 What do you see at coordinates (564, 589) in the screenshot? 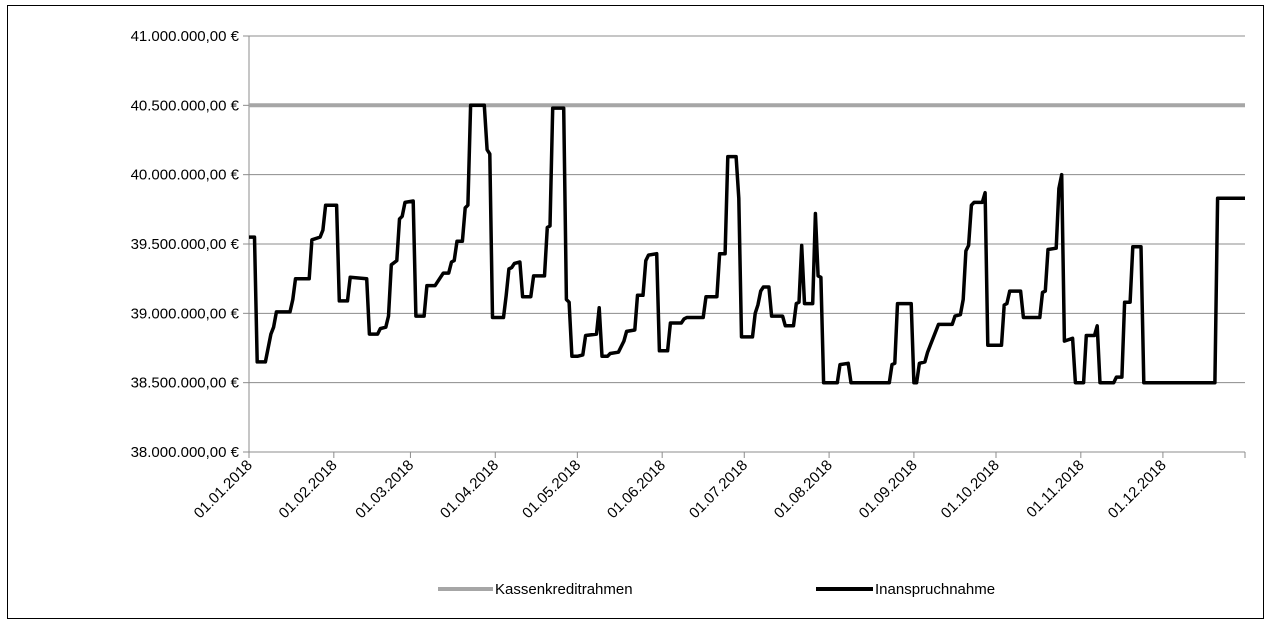
I see `legend-label: Kassenkreditrahmen` at bounding box center [564, 589].